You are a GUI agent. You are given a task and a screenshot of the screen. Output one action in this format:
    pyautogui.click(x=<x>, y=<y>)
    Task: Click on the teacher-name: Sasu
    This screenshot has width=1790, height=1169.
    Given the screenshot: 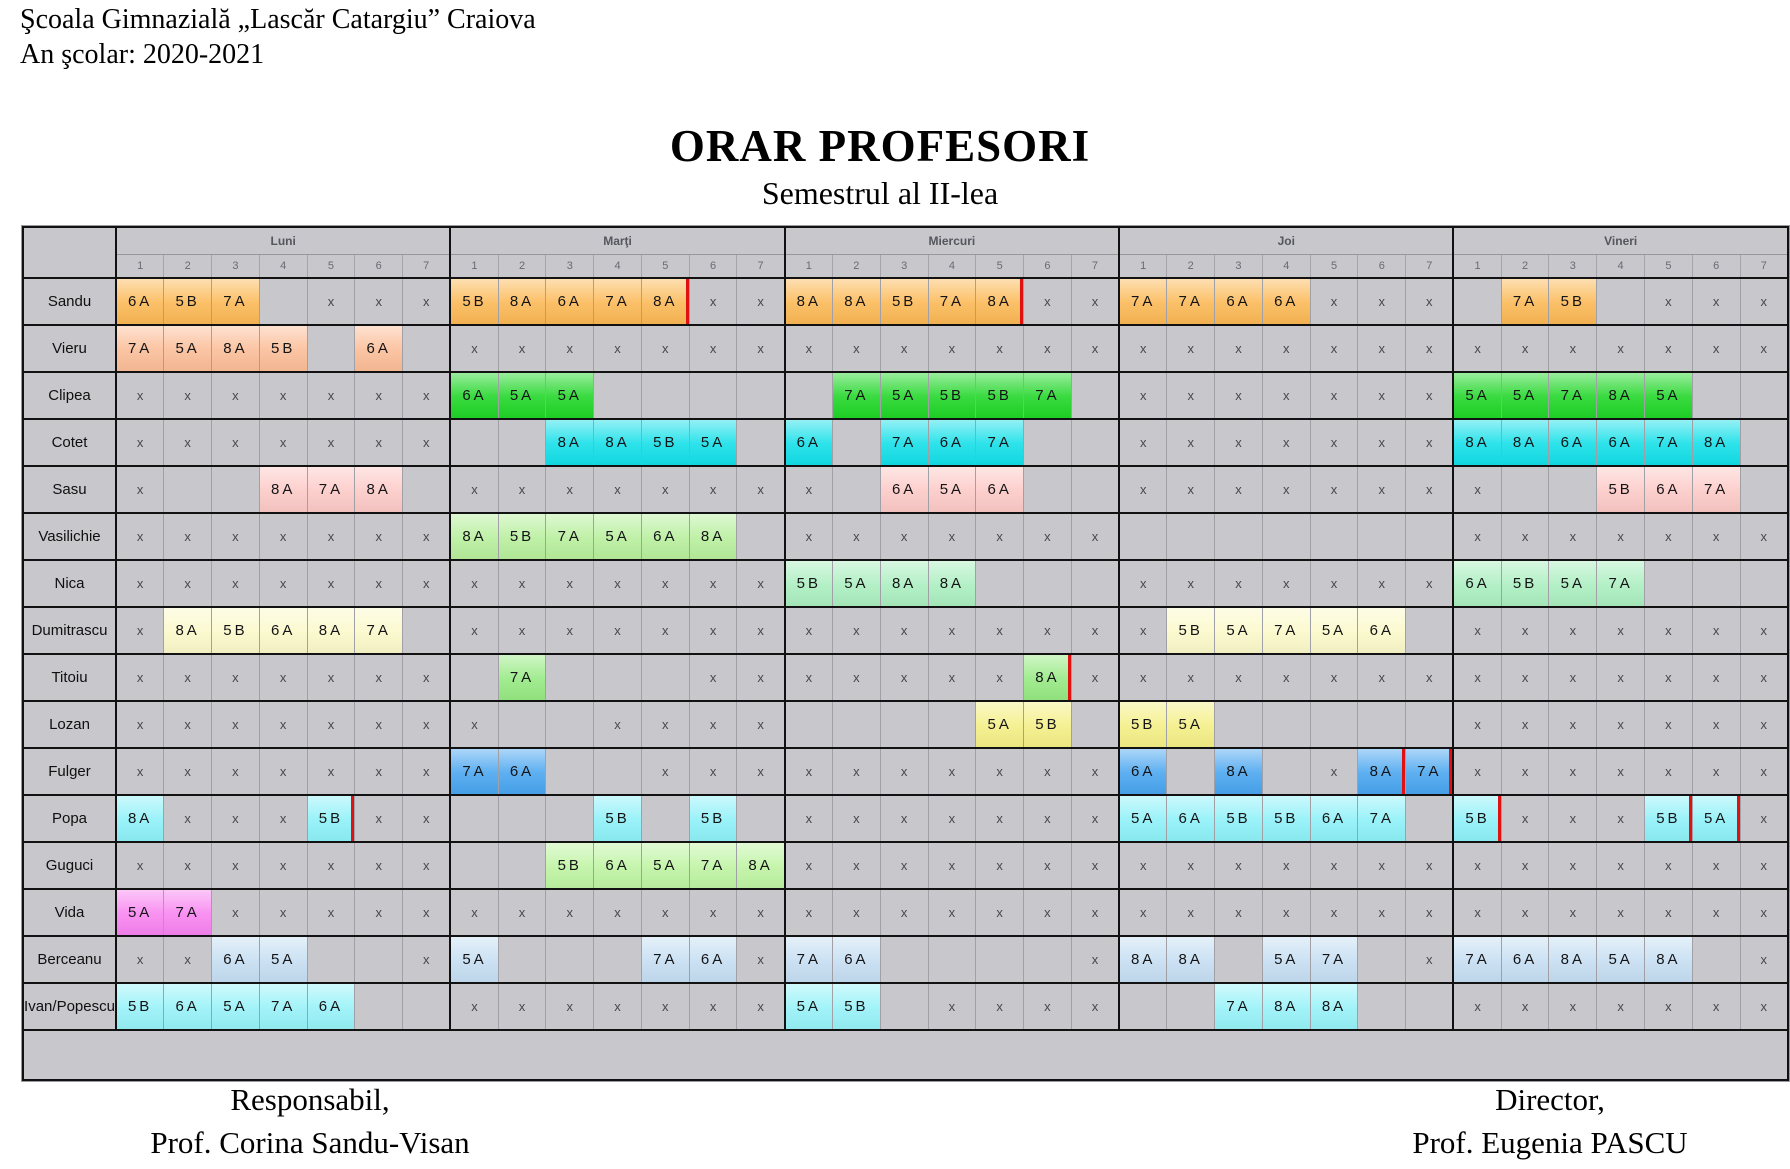 What is the action you would take?
    pyautogui.click(x=70, y=489)
    